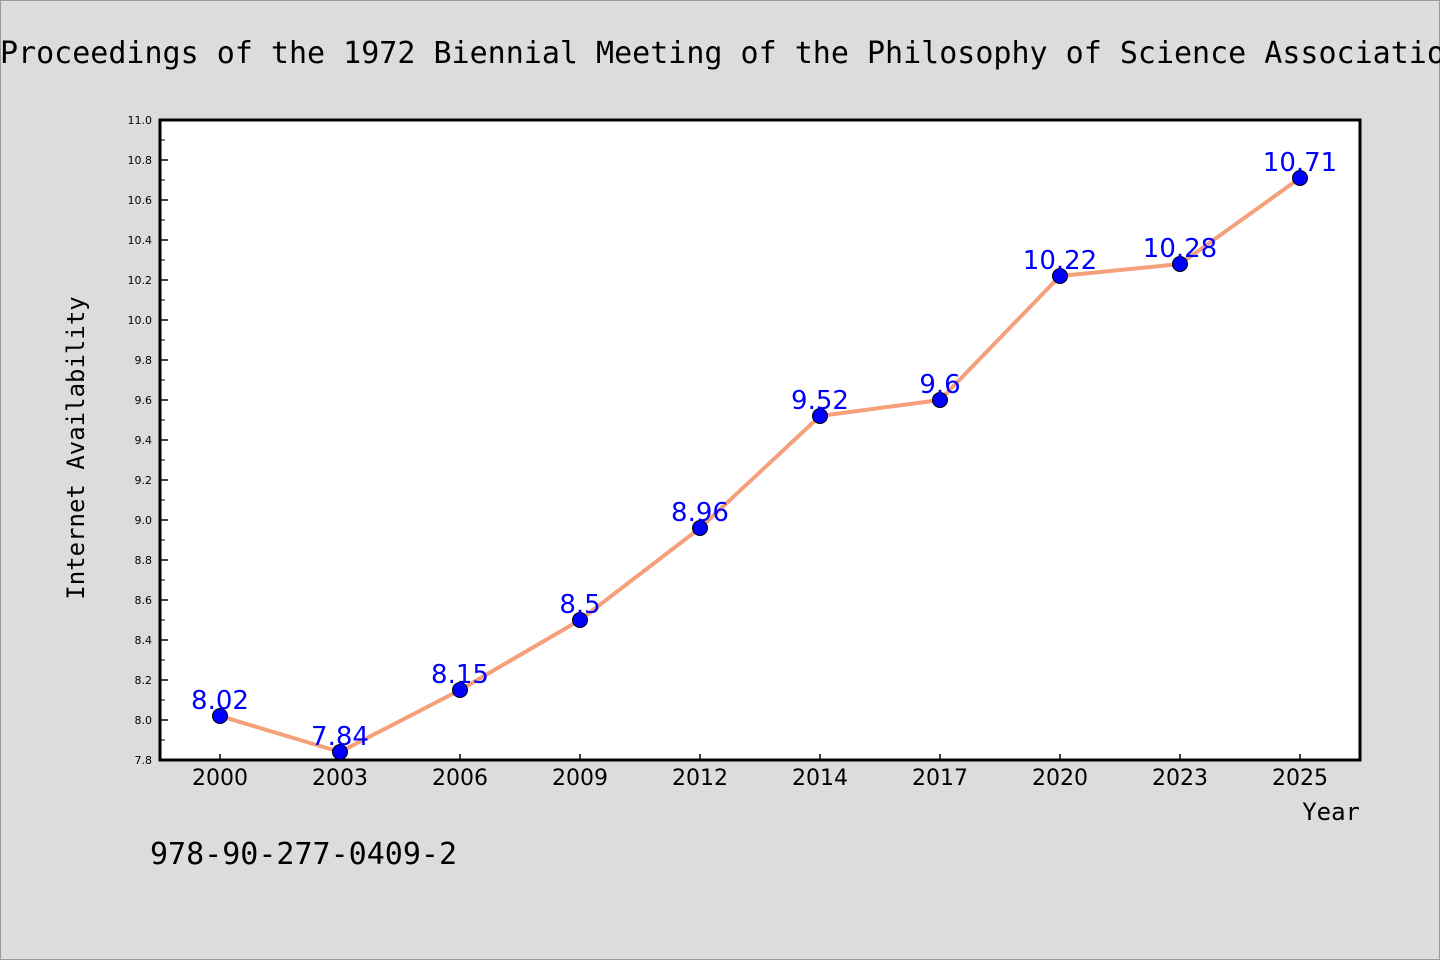 The width and height of the screenshot is (1440, 960). Describe the element at coordinates (220, 701) in the screenshot. I see `data-label: 8.02` at that location.